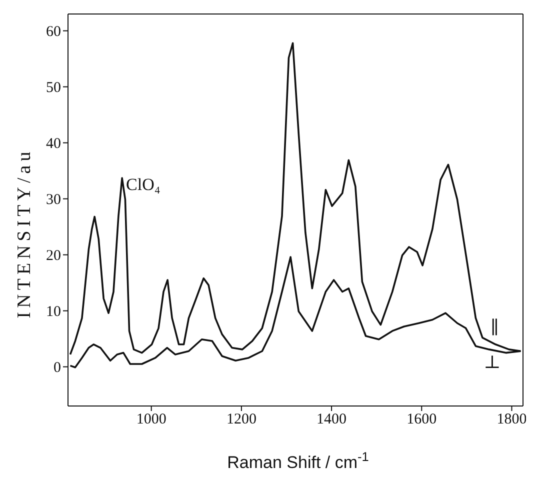 The image size is (534, 484). What do you see at coordinates (53, 256) in the screenshot?
I see `y-tick-label: 20` at bounding box center [53, 256].